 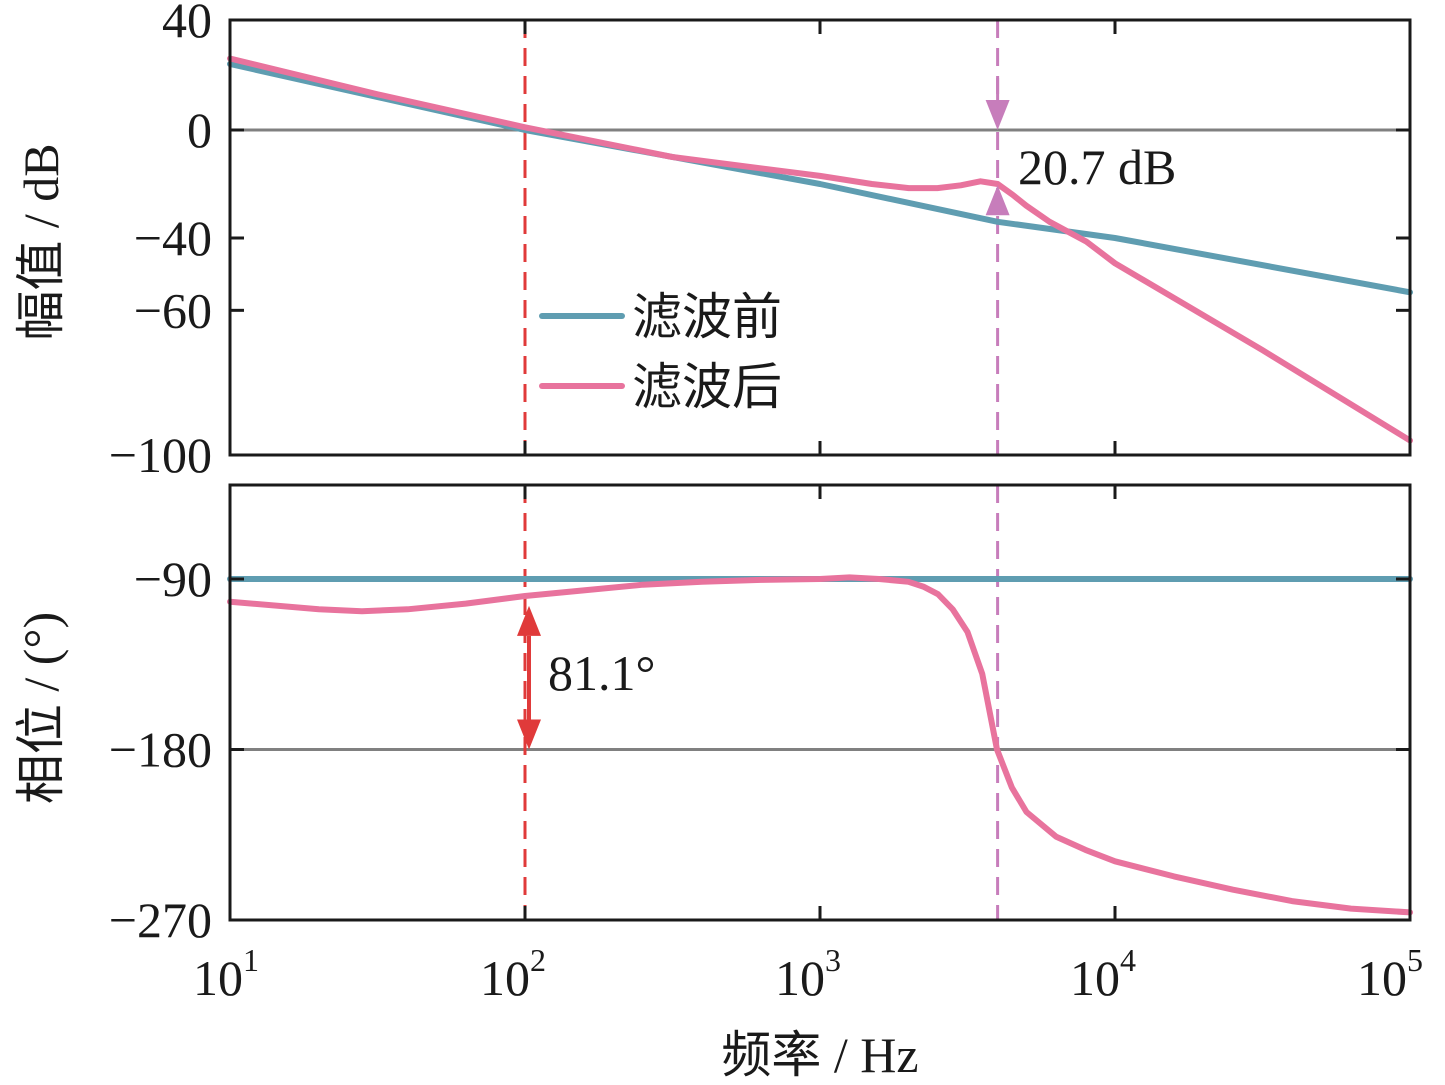 What do you see at coordinates (41, 241) in the screenshot?
I see `magnitude-ylabel: 幅值 / dB` at bounding box center [41, 241].